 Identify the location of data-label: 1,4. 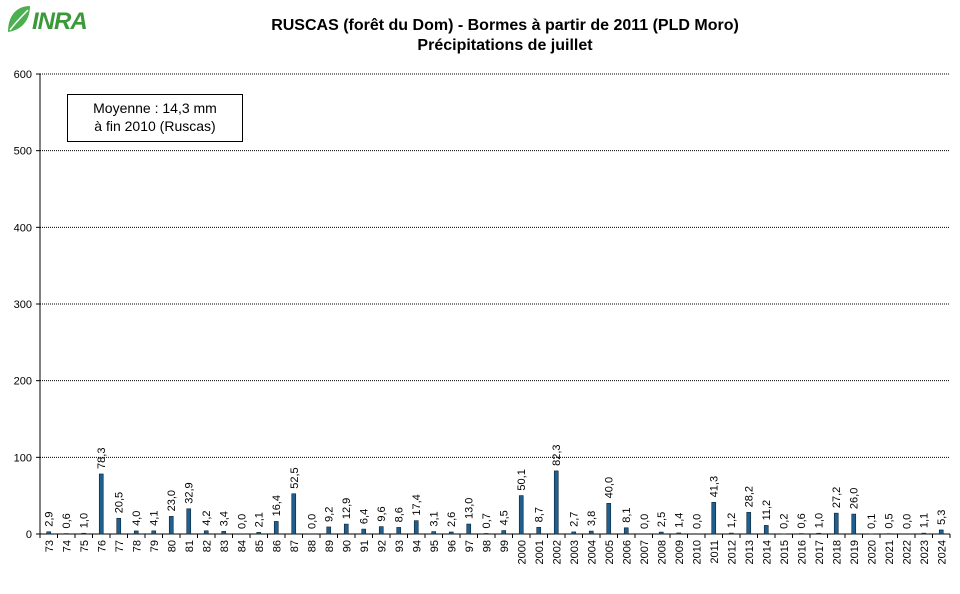
(680, 520).